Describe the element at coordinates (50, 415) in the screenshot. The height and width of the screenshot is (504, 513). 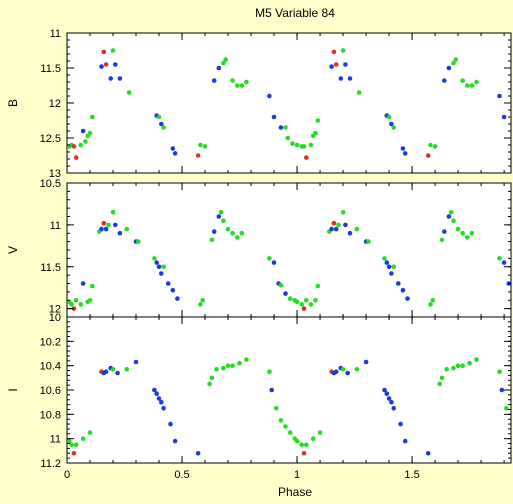
I see `y-tick-label: 10.8` at that location.